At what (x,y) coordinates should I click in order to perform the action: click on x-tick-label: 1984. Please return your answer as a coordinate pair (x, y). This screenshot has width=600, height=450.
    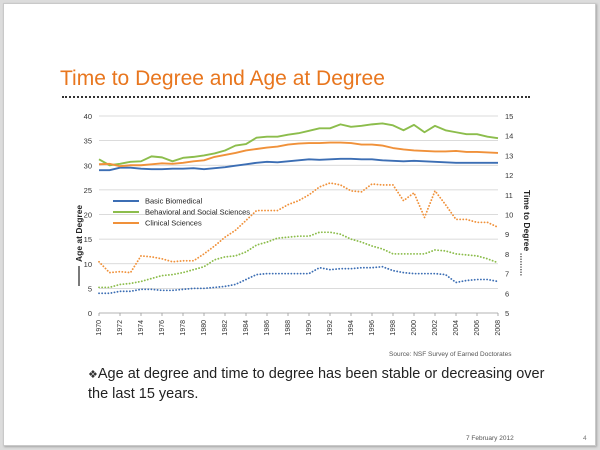
    Looking at the image, I should click on (246, 328).